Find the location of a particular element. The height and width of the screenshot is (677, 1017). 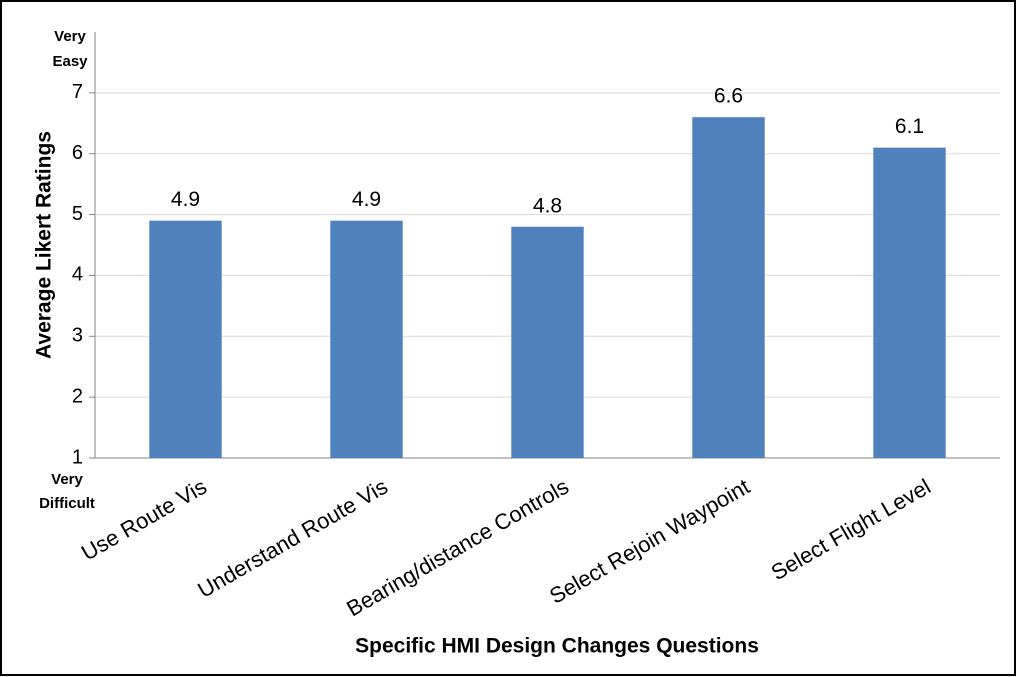

x-axis-label: Specific HMI Design Changes Questions is located at coordinates (557, 646).